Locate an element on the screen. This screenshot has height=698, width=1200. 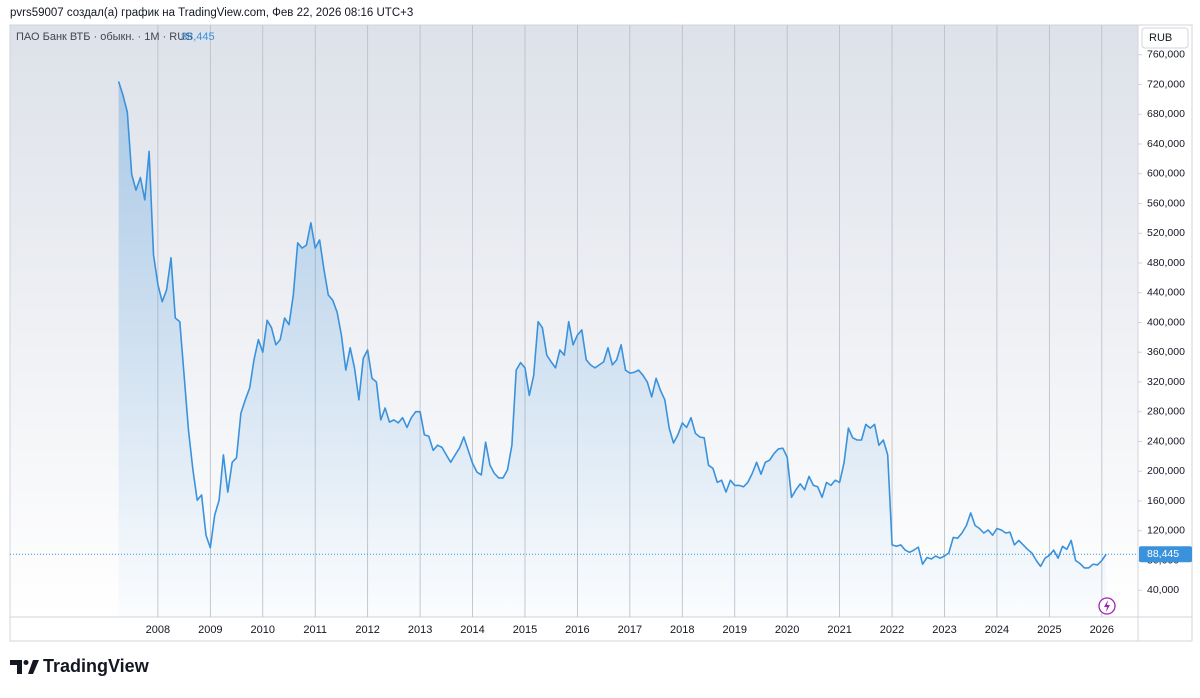
x-tick-label: 2017 is located at coordinates (630, 630).